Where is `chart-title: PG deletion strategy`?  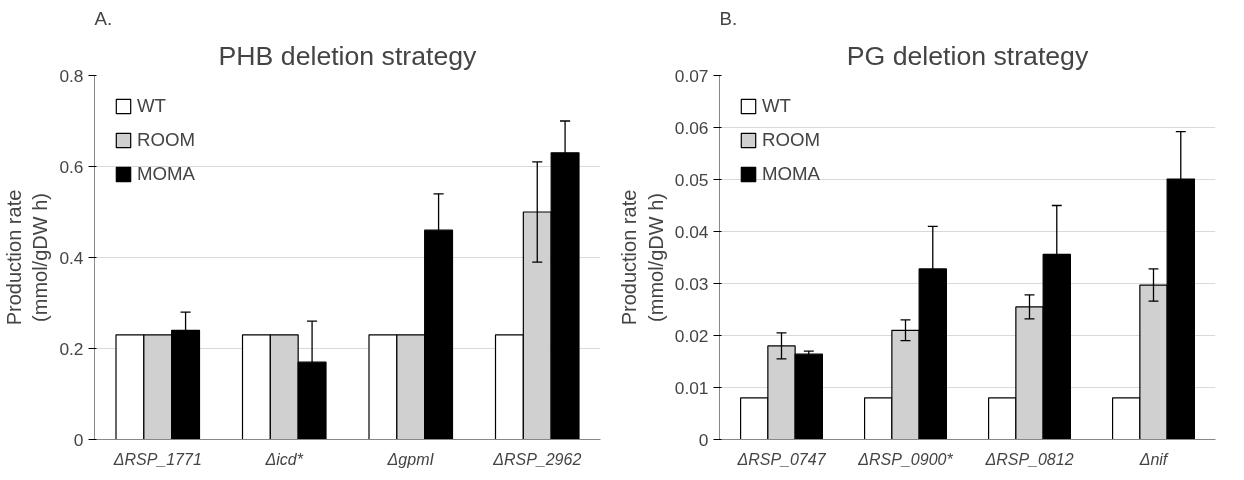
chart-title: PG deletion strategy is located at coordinates (967, 55).